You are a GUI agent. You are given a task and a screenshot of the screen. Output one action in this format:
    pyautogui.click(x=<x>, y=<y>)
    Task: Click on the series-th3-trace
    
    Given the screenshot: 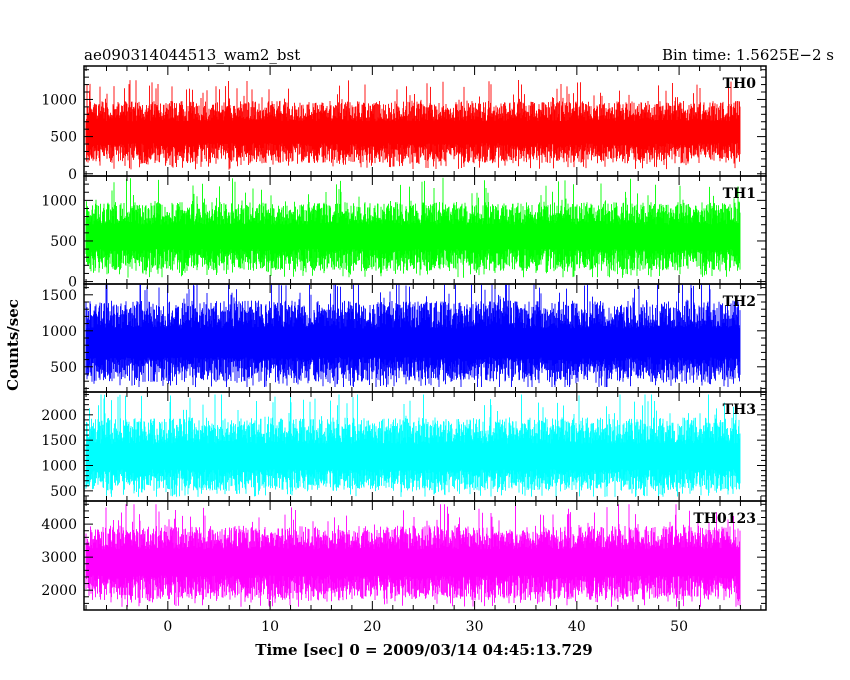 What is the action you would take?
    pyautogui.click(x=413, y=445)
    